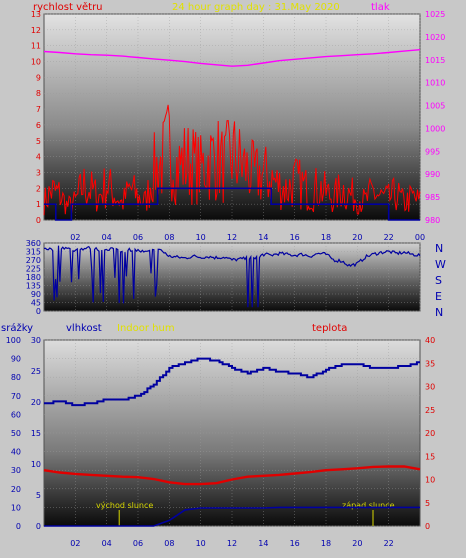 The image size is (466, 558). Describe the element at coordinates (430, 363) in the screenshot. I see `temperature-tick-label: 35` at that location.